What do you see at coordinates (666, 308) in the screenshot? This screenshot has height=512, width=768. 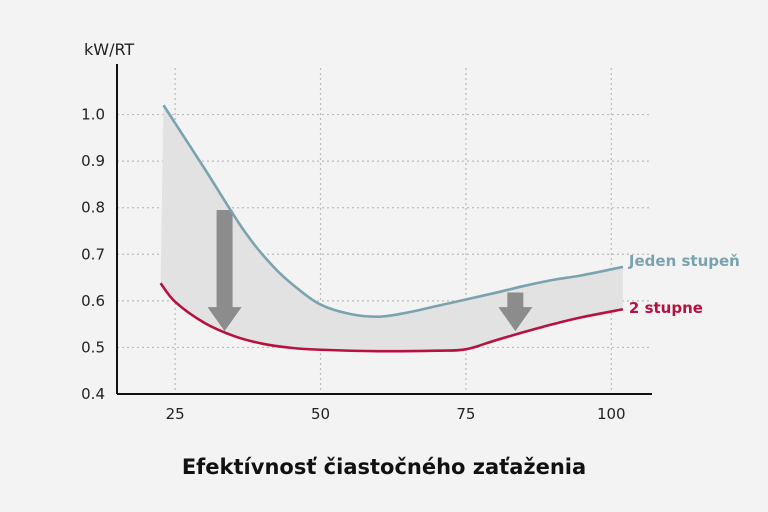 I see `series-label-2-stupne: 2 stupne` at bounding box center [666, 308].